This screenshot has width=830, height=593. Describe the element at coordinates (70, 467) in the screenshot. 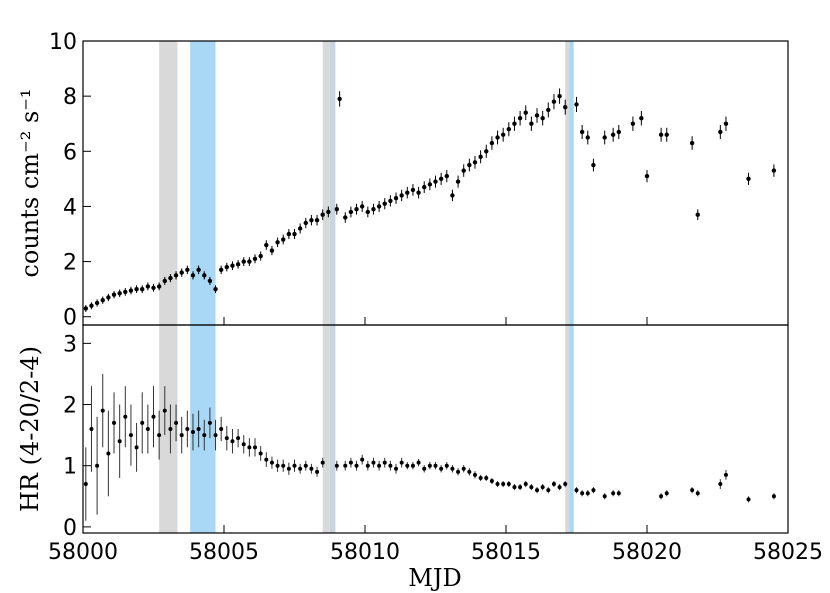

I see `bottom-y-tick-label: 1` at that location.